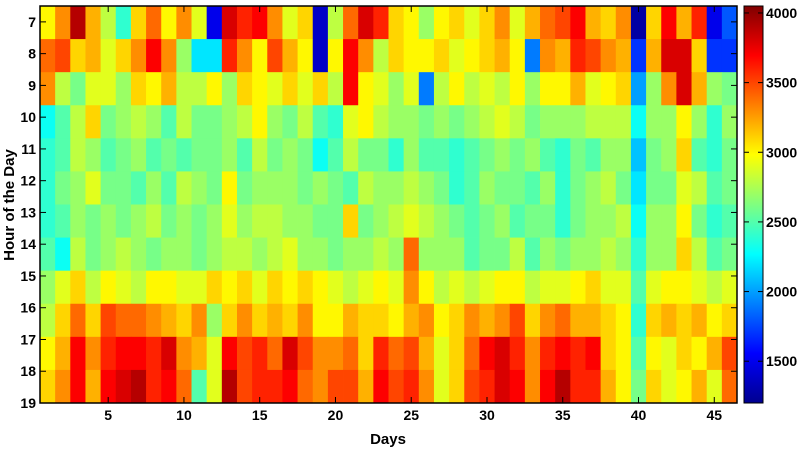  I want to click on y-tick-label: 8, so click(32, 54).